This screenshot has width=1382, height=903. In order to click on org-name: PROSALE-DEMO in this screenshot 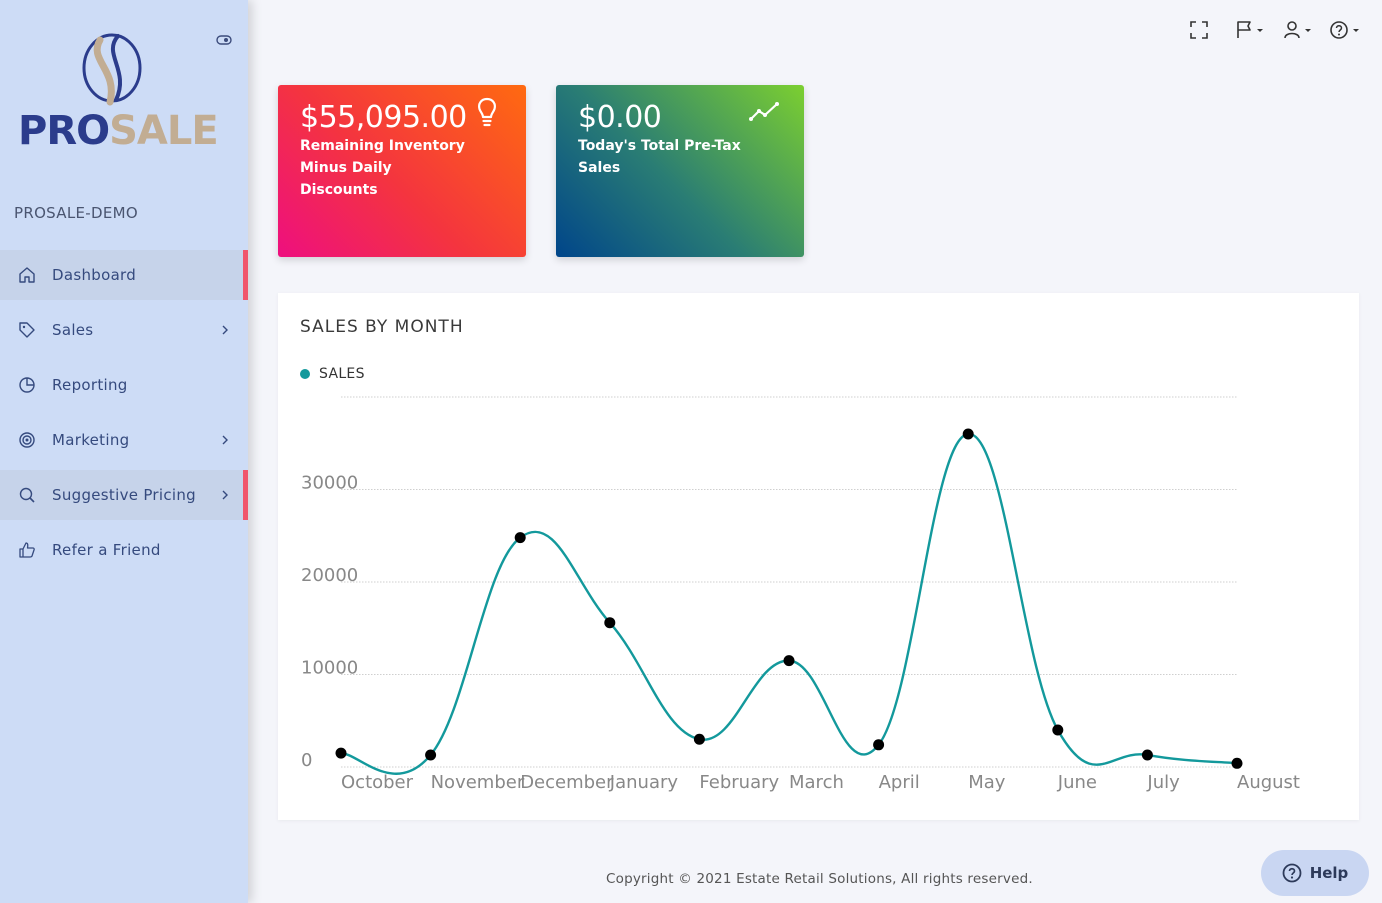, I will do `click(76, 213)`.